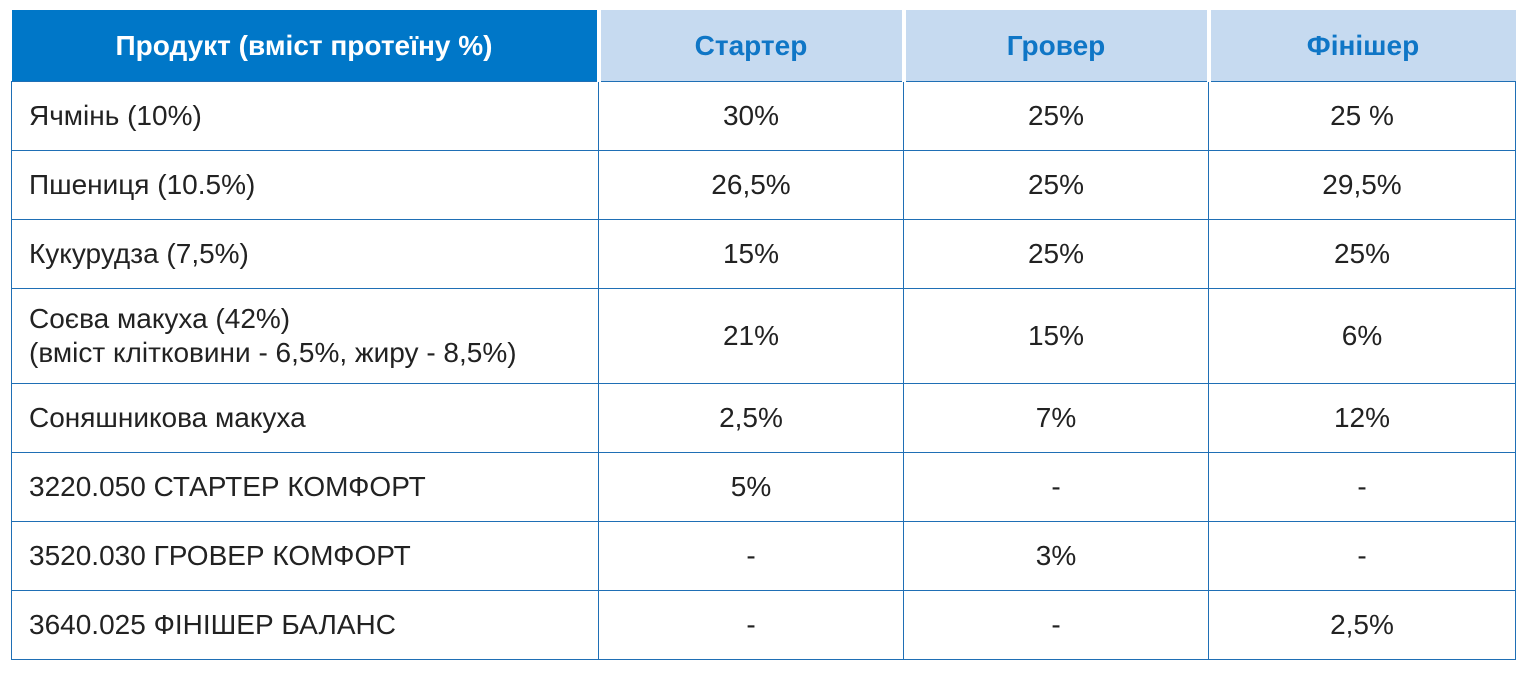 The height and width of the screenshot is (681, 1524). What do you see at coordinates (1056, 418) in the screenshot?
I see `grower-cell: 7%` at bounding box center [1056, 418].